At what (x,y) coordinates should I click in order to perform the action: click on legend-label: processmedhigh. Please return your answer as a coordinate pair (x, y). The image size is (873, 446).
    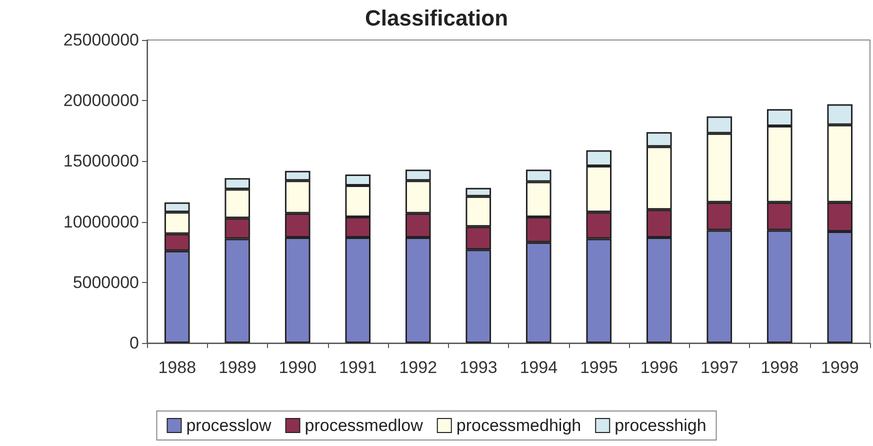
    Looking at the image, I should click on (519, 425).